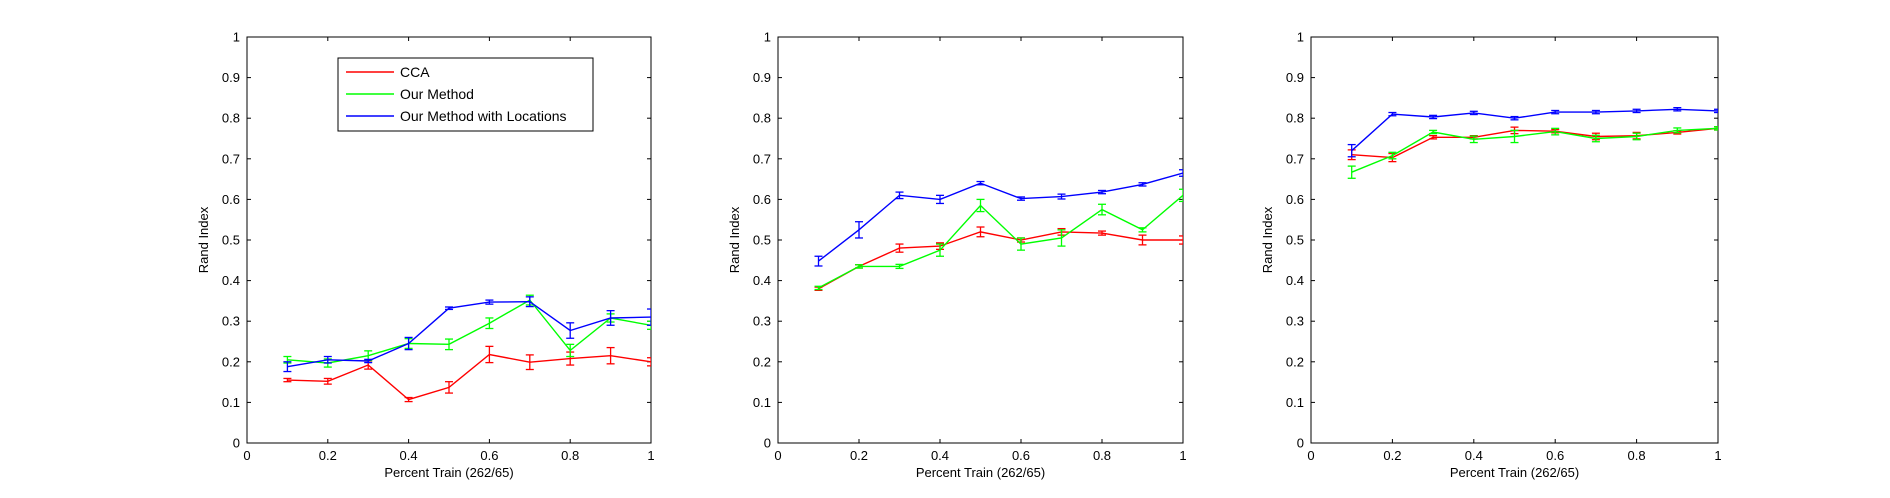 This screenshot has height=498, width=1890. Describe the element at coordinates (469, 377) in the screenshot. I see `series-line-cca` at that location.